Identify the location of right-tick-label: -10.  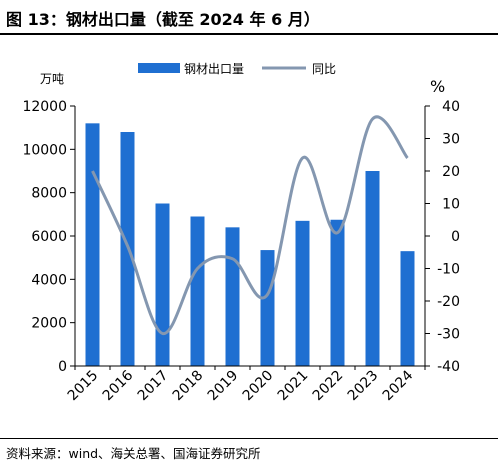
(448, 270).